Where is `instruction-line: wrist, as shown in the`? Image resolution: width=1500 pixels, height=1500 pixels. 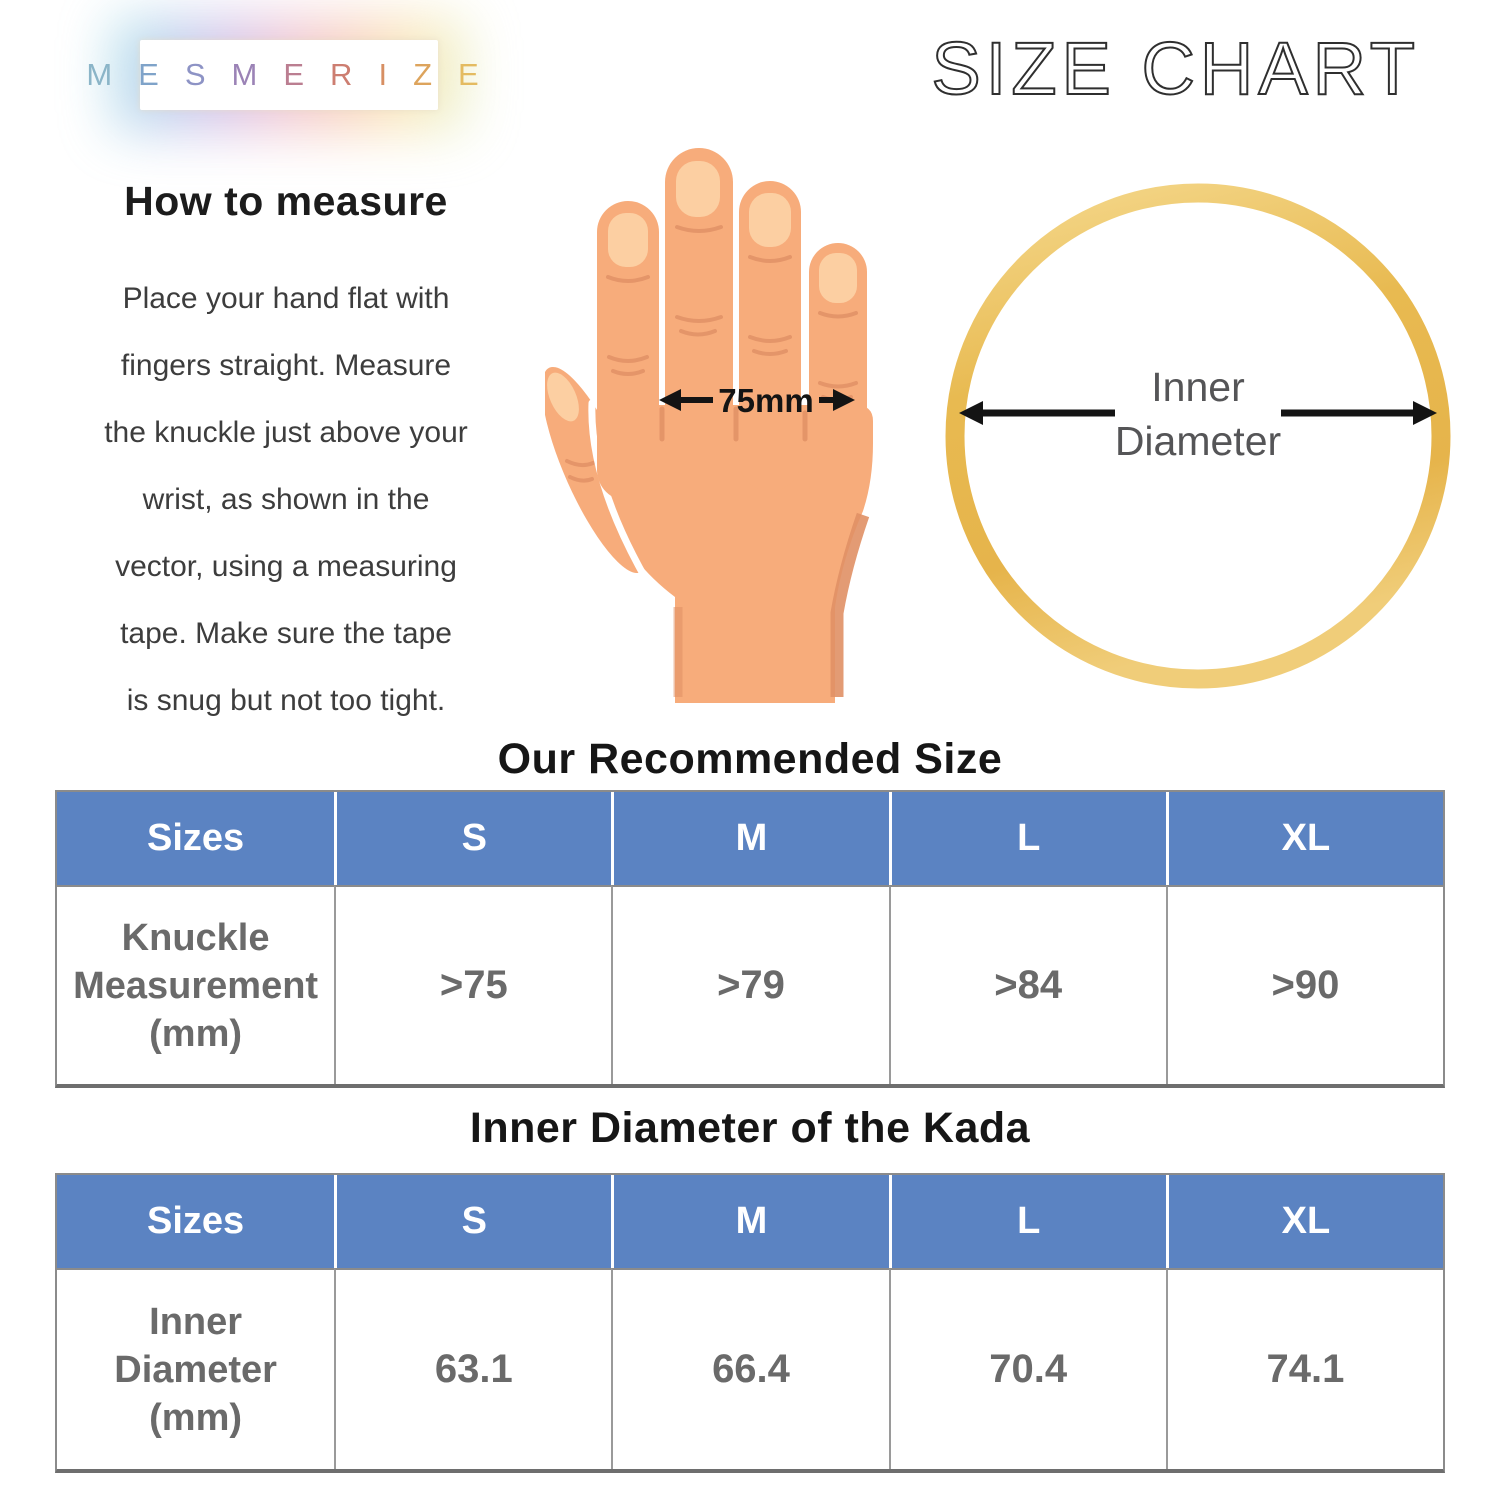 instruction-line: wrist, as shown in the is located at coordinates (286, 499).